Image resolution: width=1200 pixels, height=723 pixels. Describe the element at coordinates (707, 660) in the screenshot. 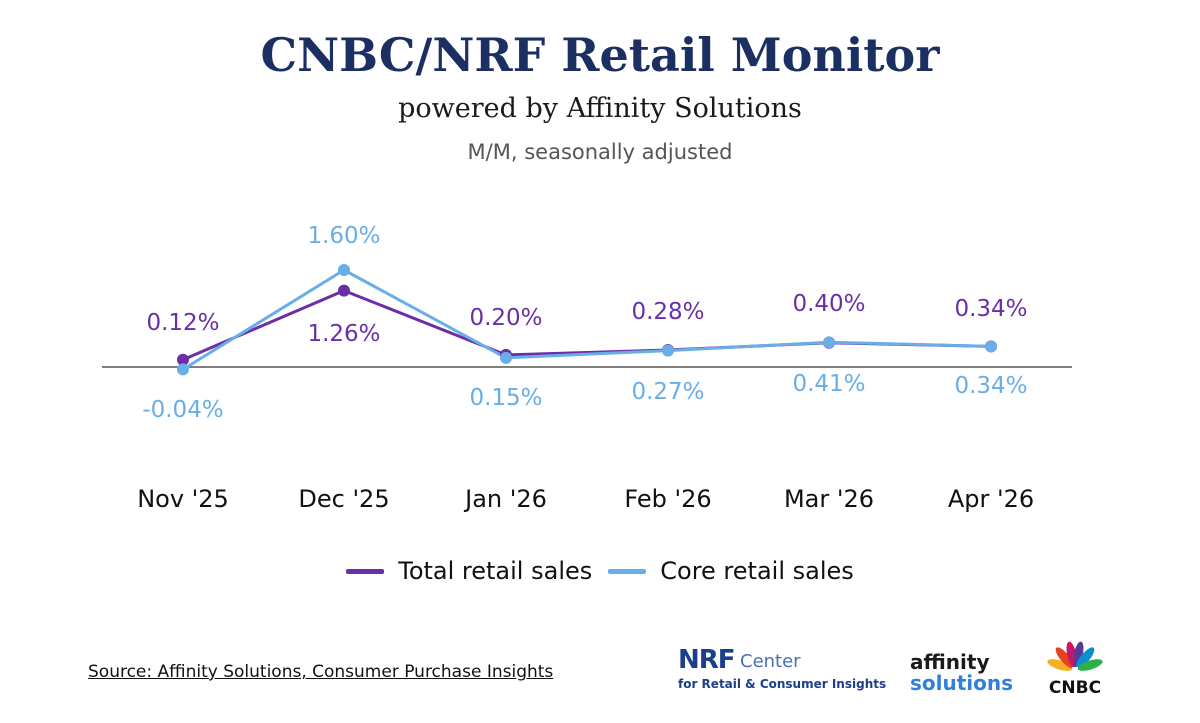

I see `nrf-logo-main: NRF` at that location.